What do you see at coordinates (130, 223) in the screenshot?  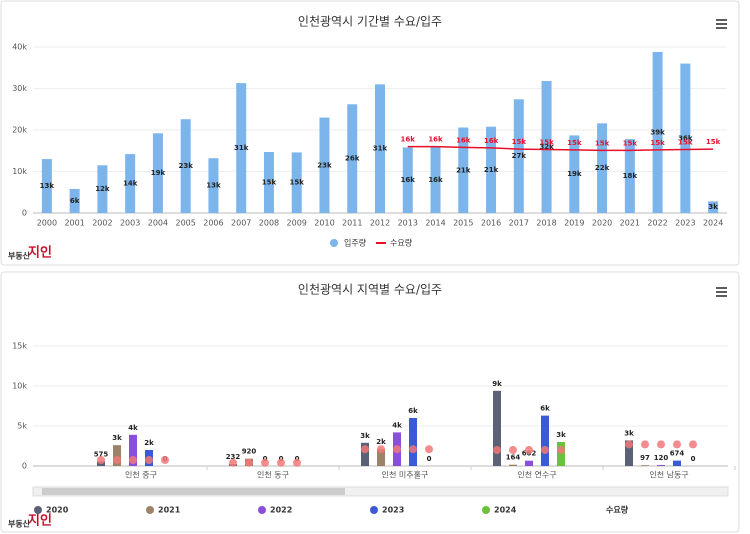 I see `x-tick-label: 2003` at bounding box center [130, 223].